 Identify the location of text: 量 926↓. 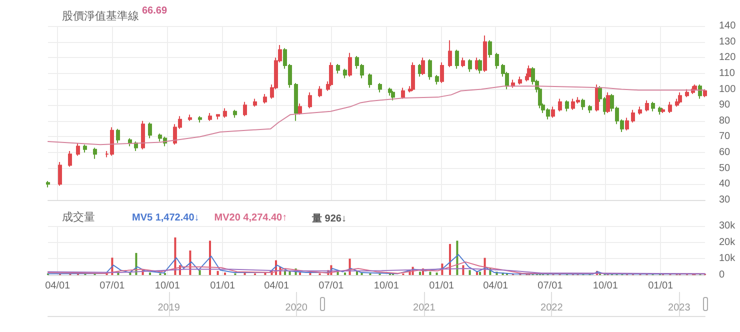
(328, 218).